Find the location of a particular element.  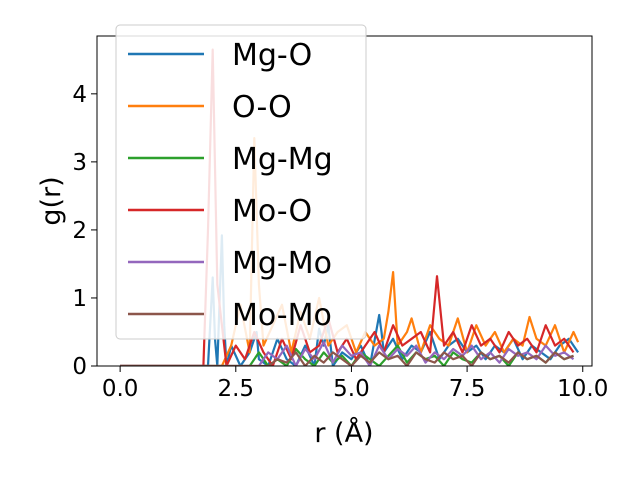

x-tick-label: 0.0 is located at coordinates (120, 389).